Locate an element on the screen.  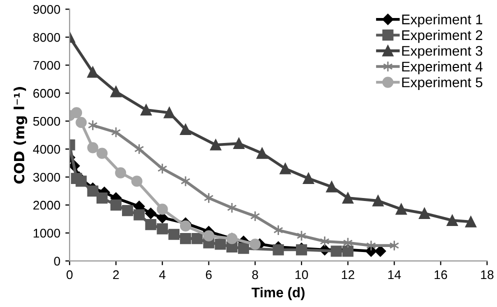
legend-label: Experiment 5 is located at coordinates (442, 83).